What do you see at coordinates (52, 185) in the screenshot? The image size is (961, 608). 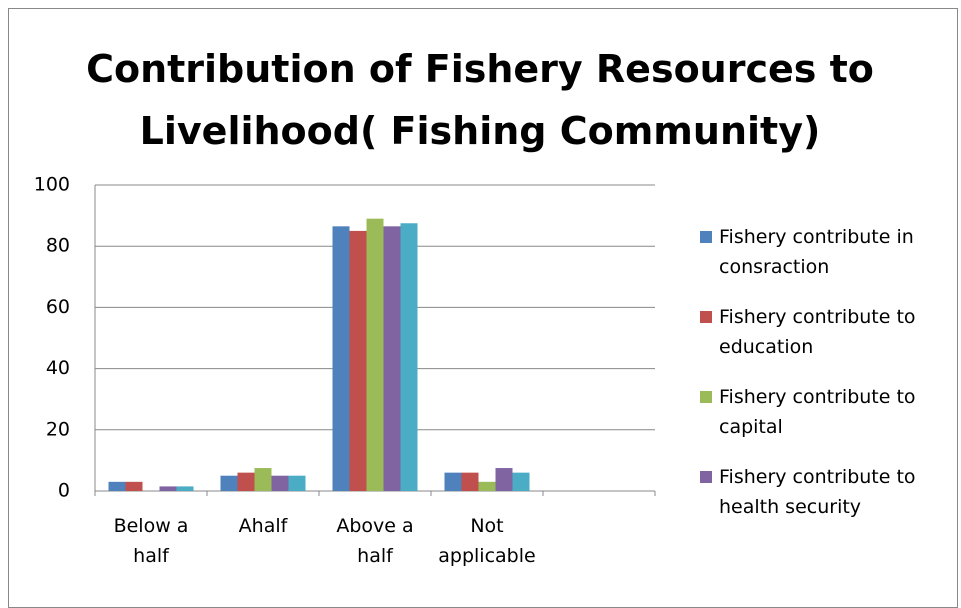 I see `y-tick-label: 100` at bounding box center [52, 185].